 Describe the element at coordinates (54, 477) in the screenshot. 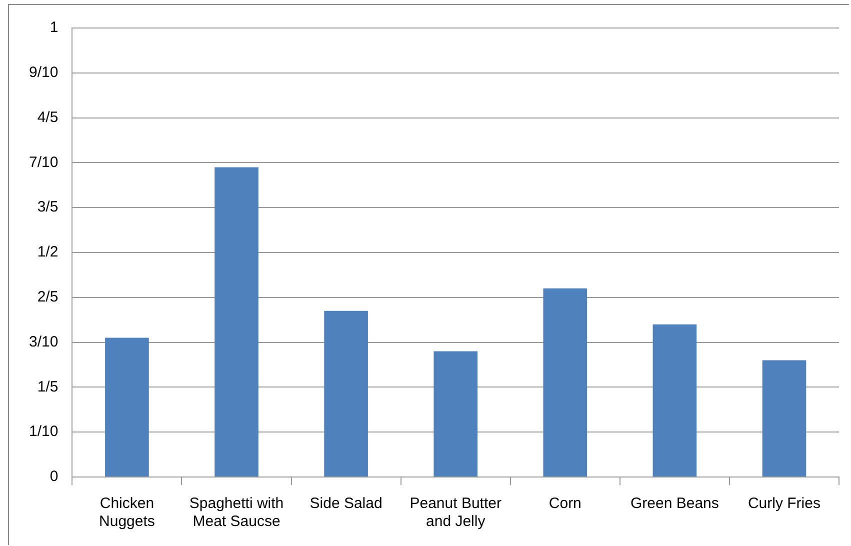

I see `y-tick-label: 0` at that location.